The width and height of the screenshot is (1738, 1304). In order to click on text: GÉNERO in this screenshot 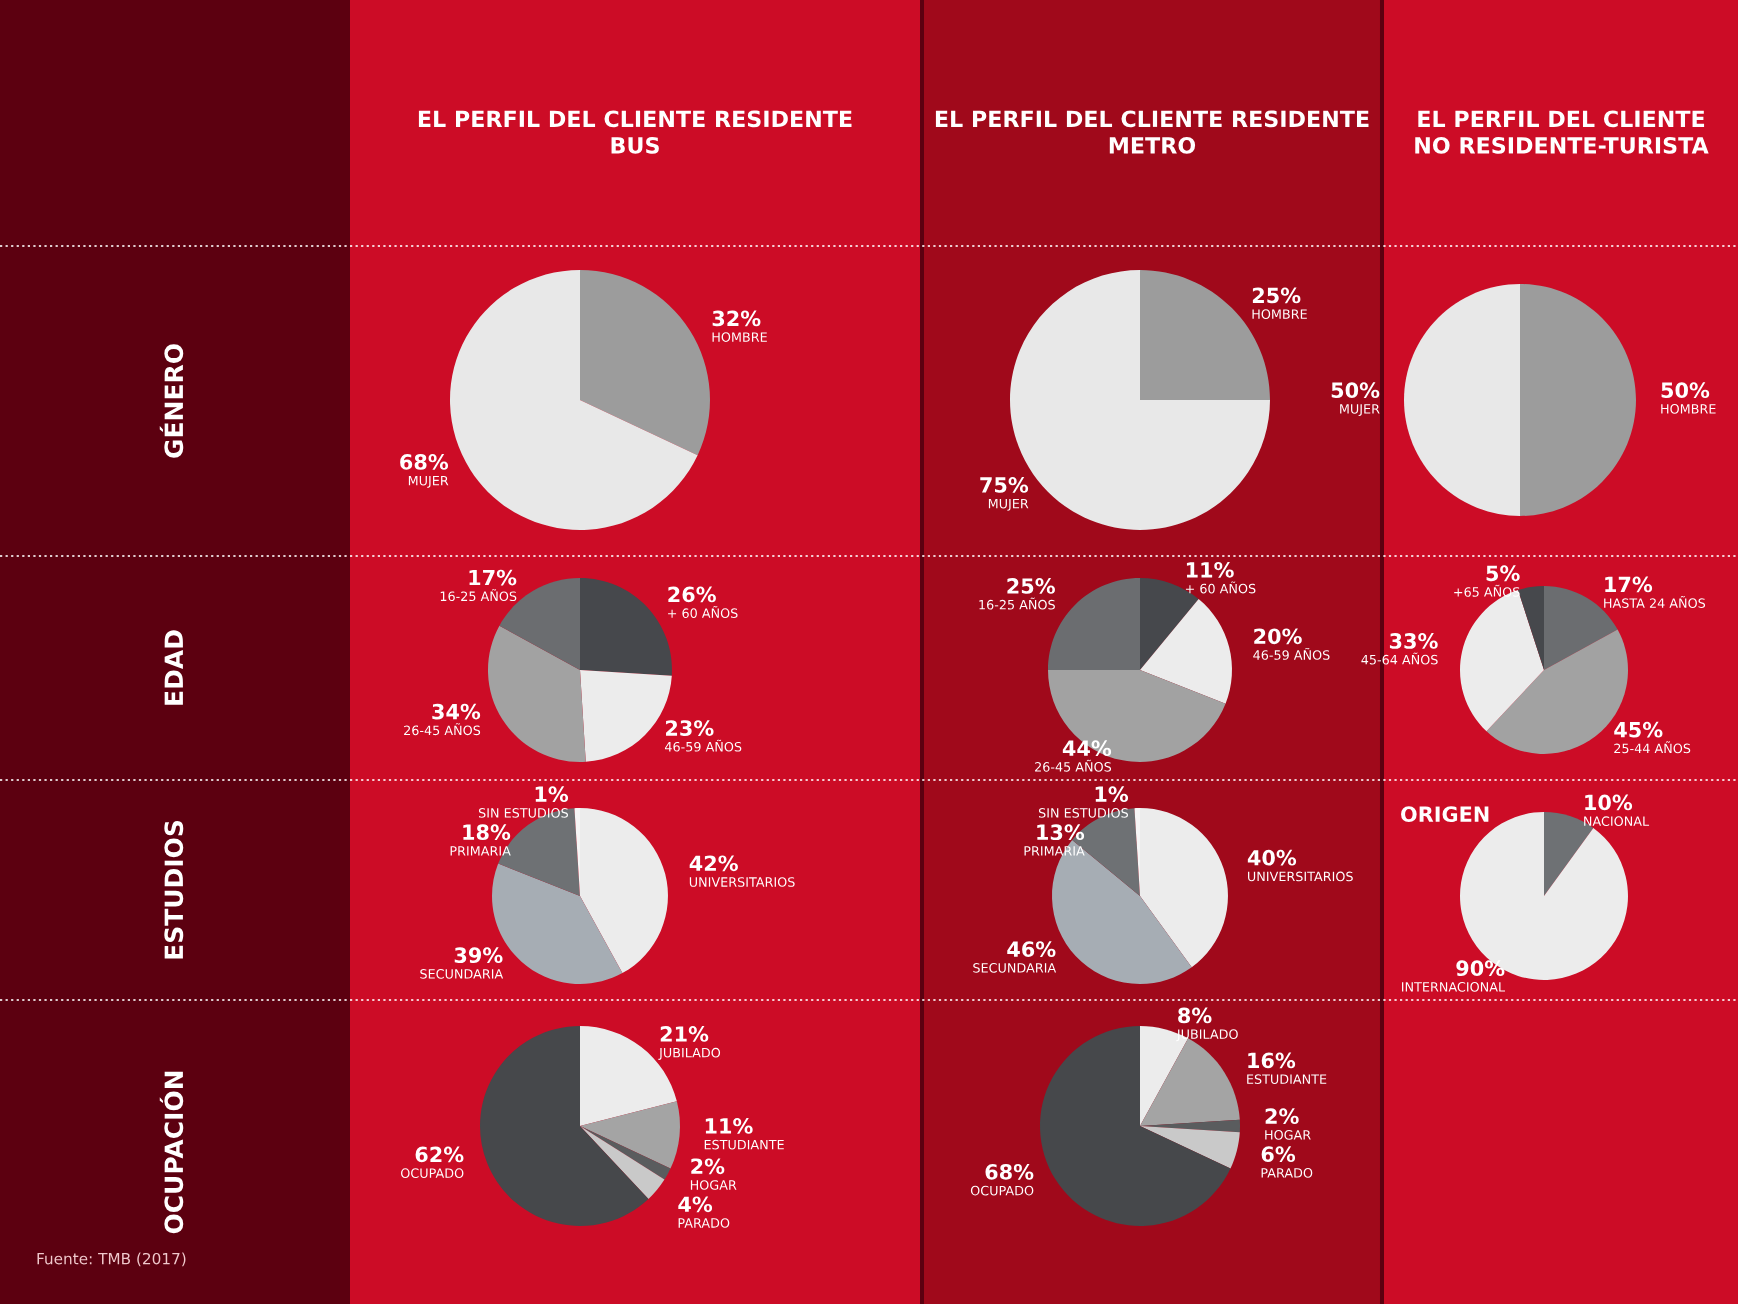, I will do `click(171, 401)`.